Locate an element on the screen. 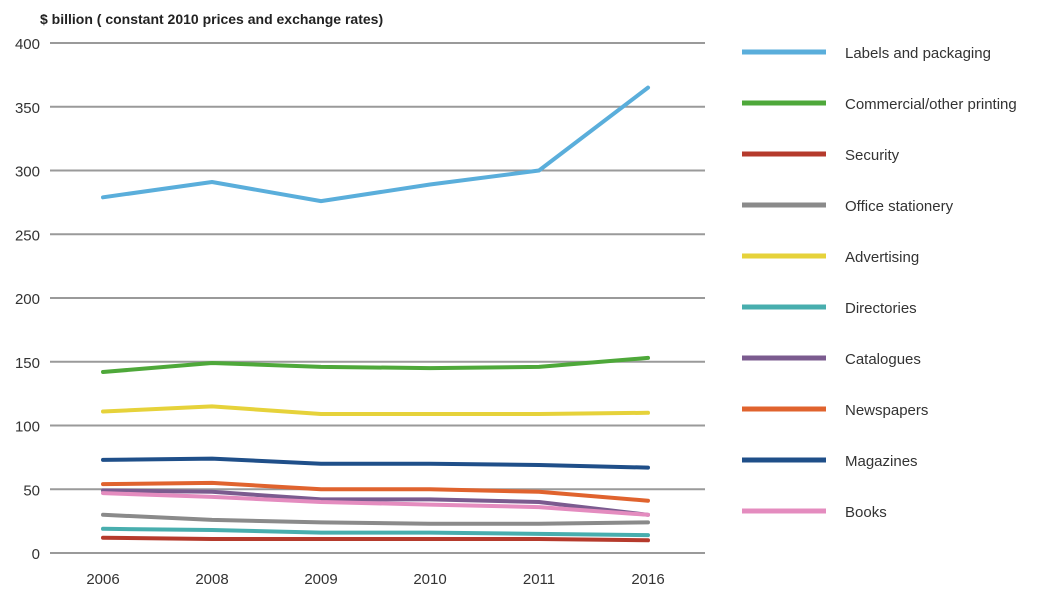  series-line-commercial-other-printing is located at coordinates (375, 364).